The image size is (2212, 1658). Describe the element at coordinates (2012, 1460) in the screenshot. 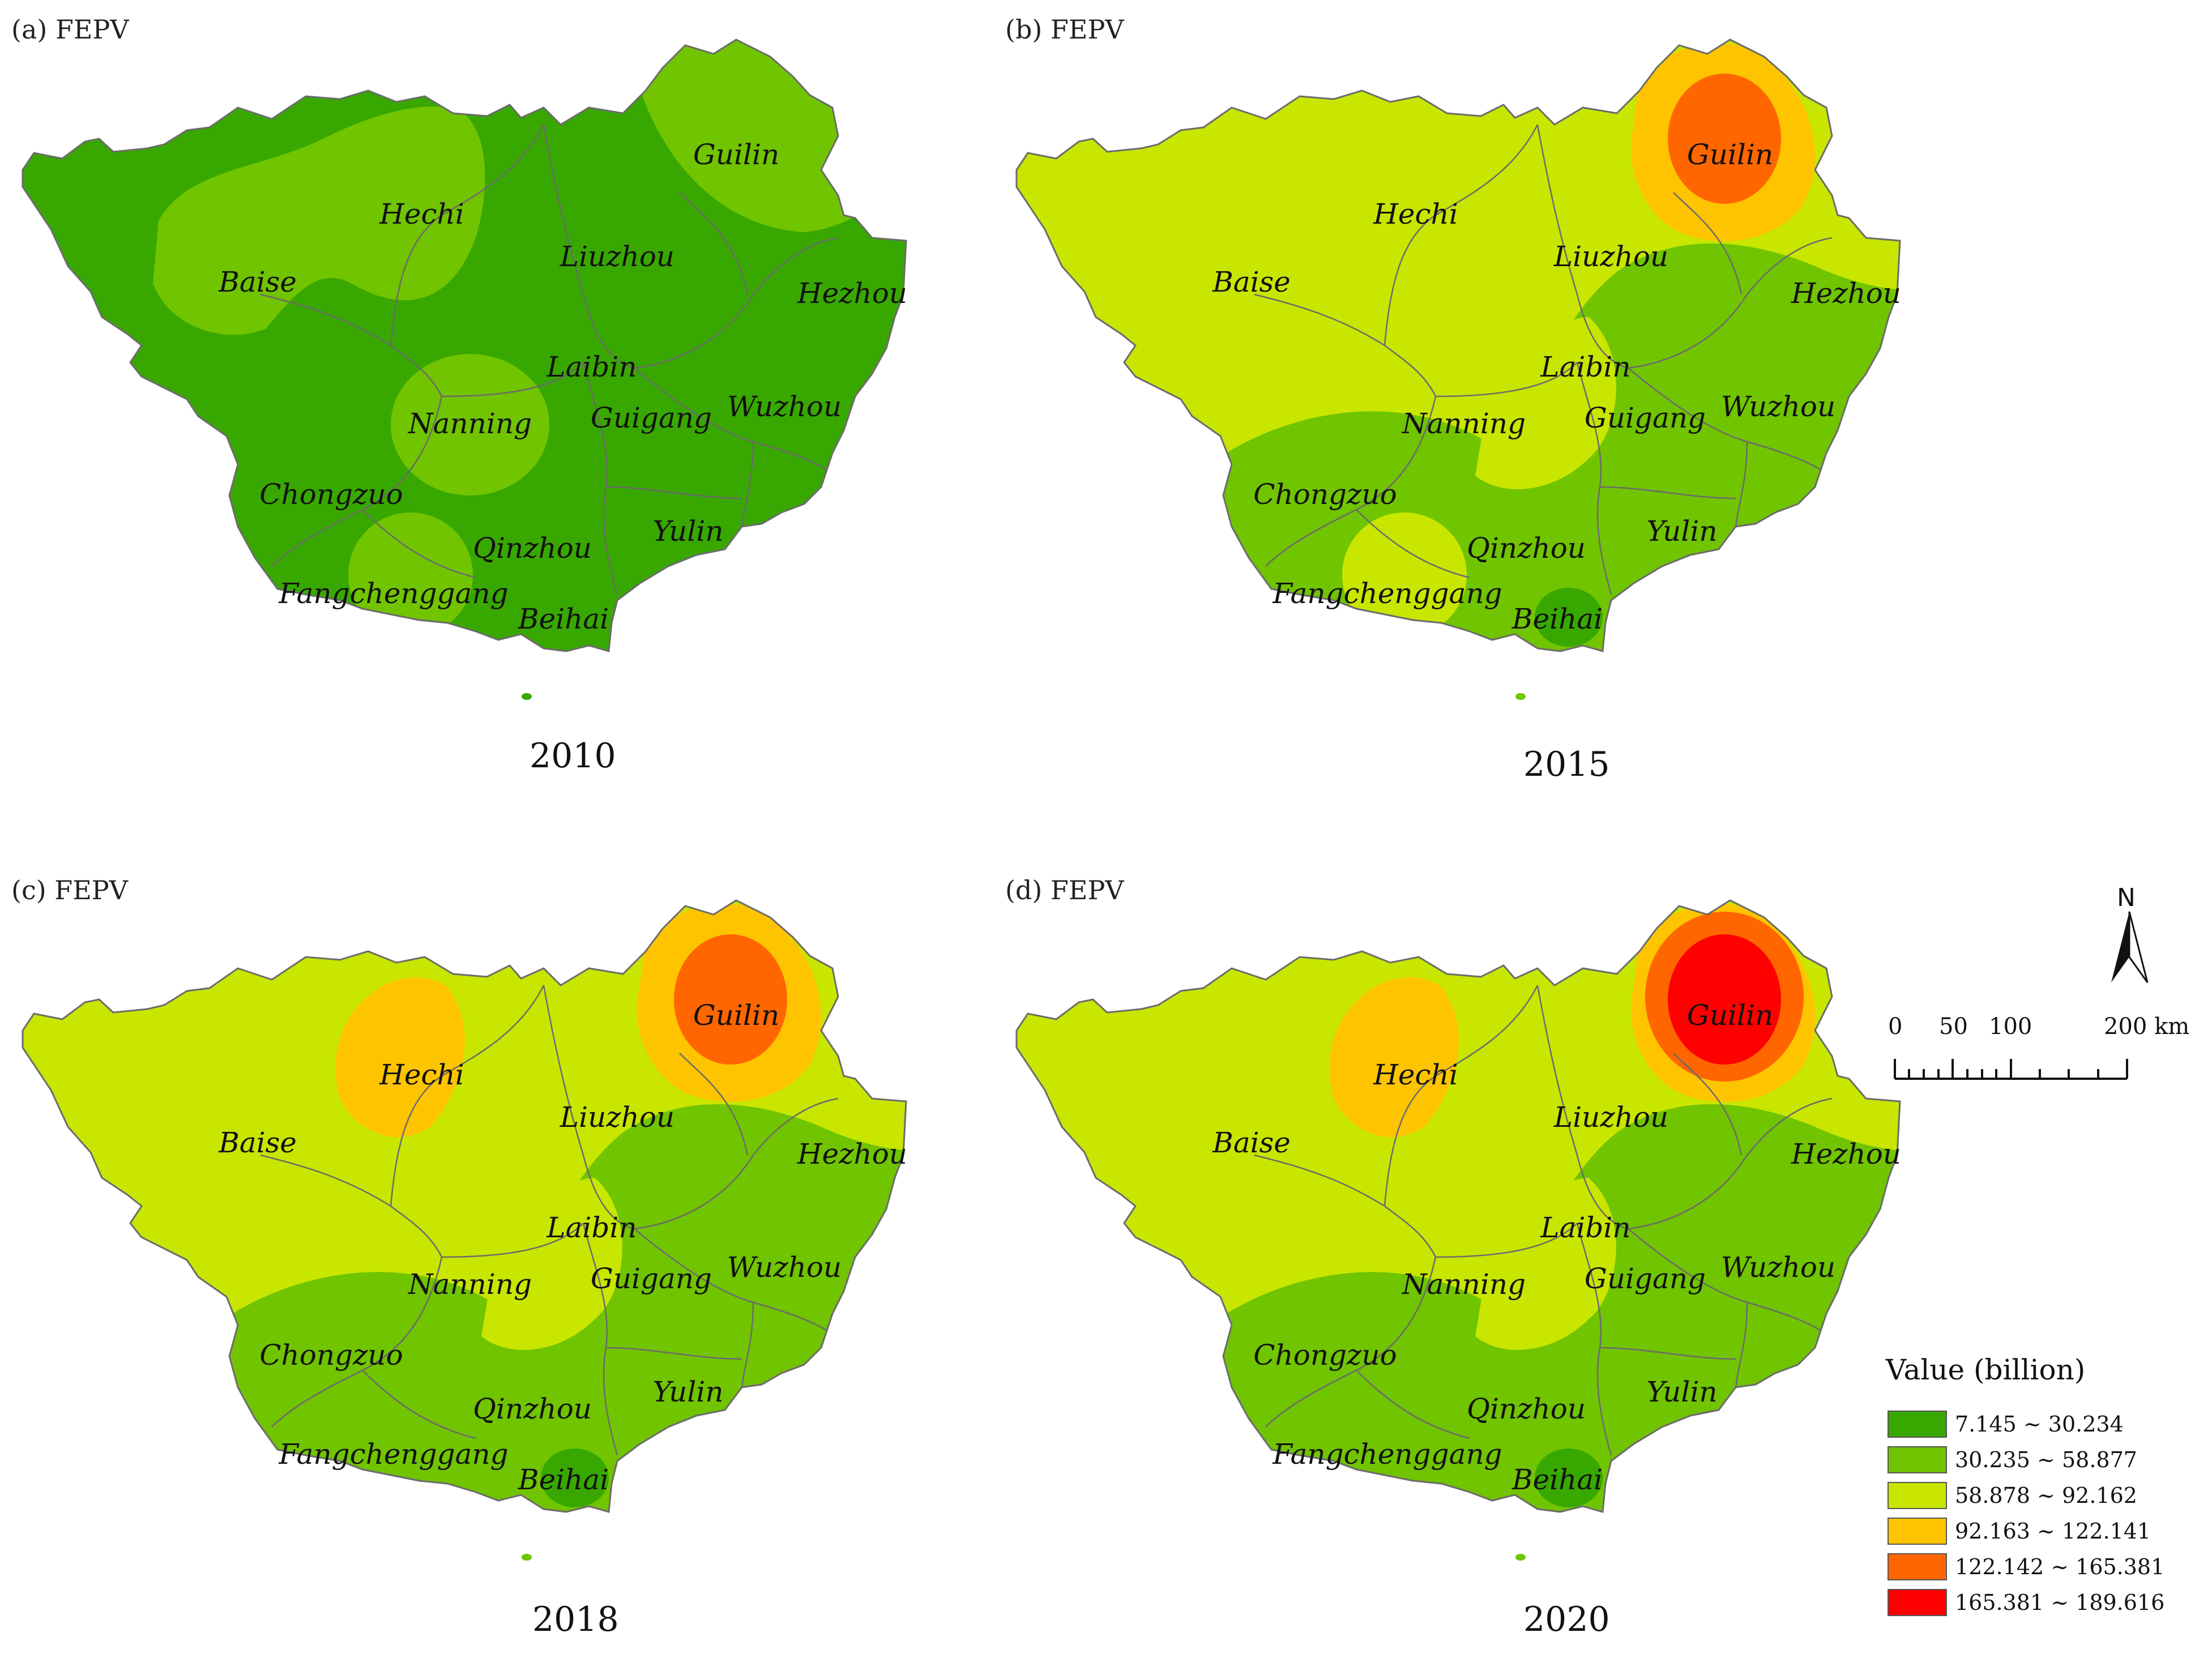

I see `legend-item: 30.235 ~ 58.877` at that location.